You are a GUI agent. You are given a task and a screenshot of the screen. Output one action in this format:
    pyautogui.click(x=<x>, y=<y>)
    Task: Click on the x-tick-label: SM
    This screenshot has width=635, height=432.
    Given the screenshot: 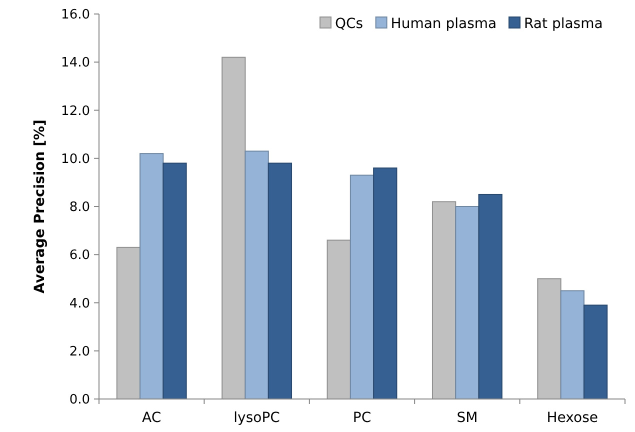 What is the action you would take?
    pyautogui.click(x=467, y=418)
    